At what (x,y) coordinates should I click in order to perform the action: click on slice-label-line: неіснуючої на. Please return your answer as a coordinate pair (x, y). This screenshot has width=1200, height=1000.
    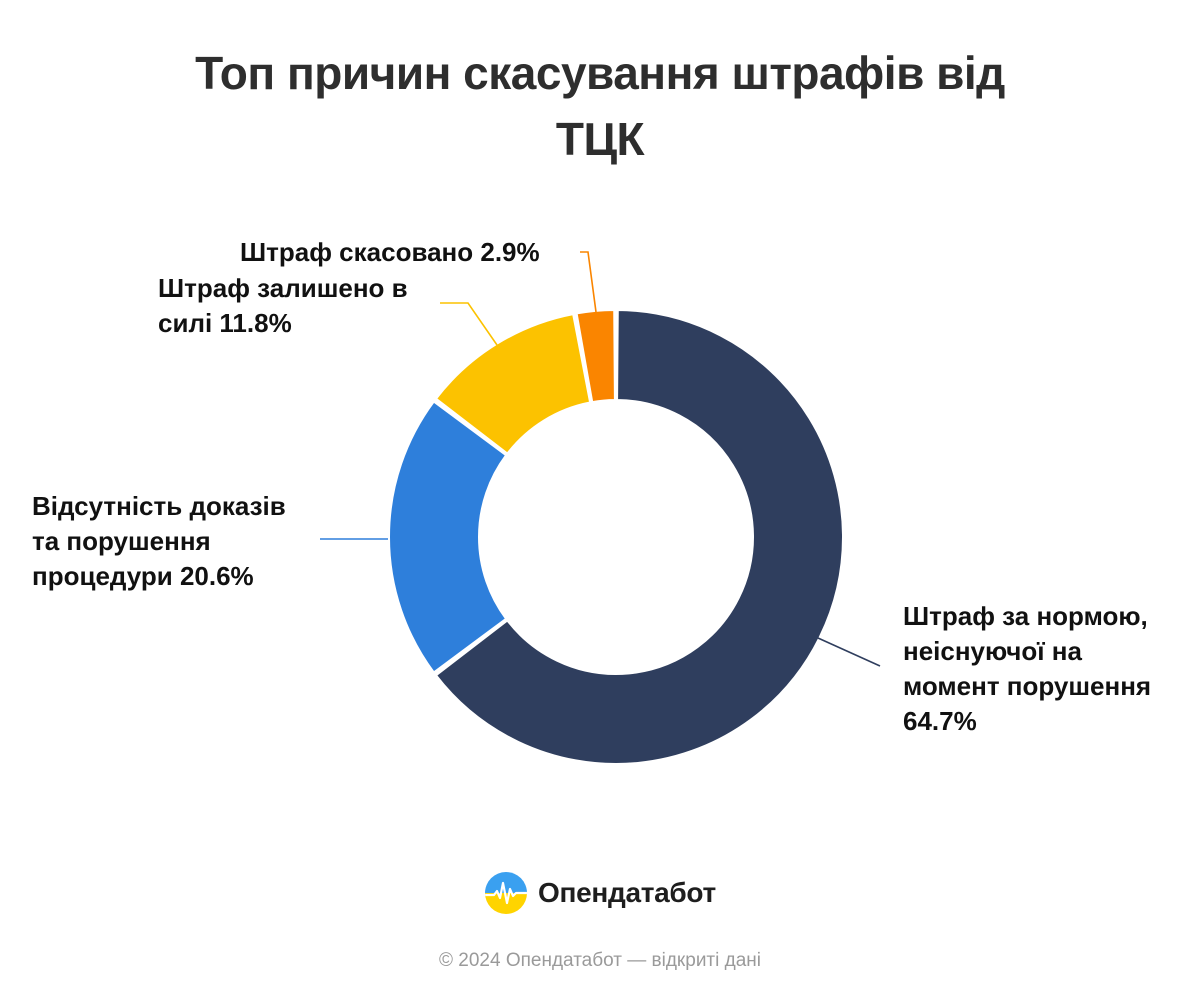
    Looking at the image, I should click on (992, 651).